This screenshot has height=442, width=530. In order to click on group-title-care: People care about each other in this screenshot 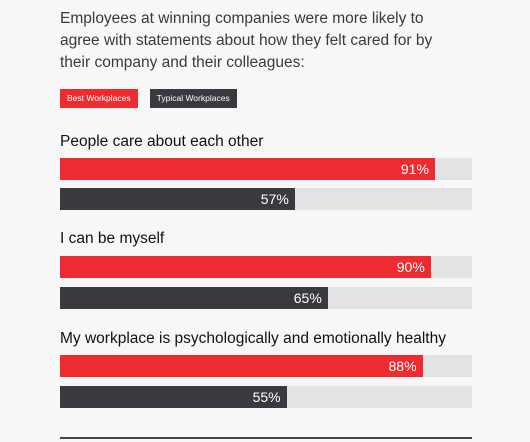, I will do `click(162, 141)`.